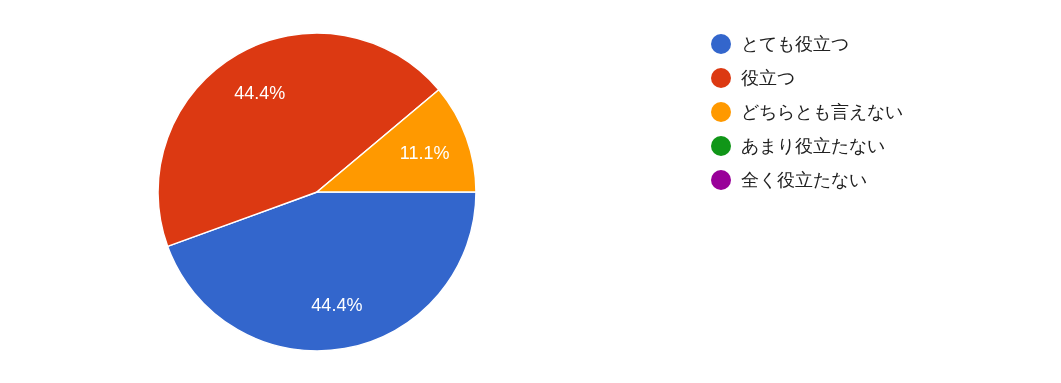  What do you see at coordinates (822, 112) in the screenshot?
I see `legend-label: どちらとも言えない` at bounding box center [822, 112].